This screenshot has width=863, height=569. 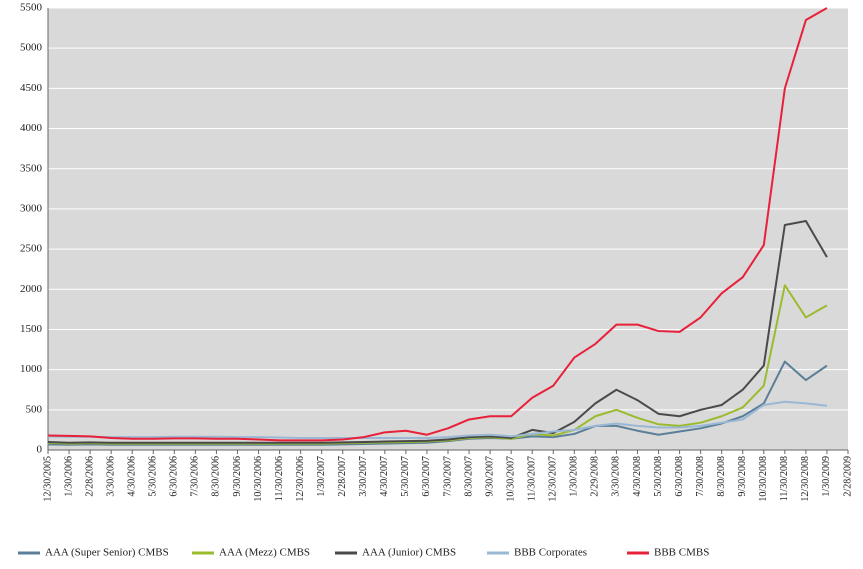 I want to click on x-tick-label: 5/30/2008, so click(x=658, y=476).